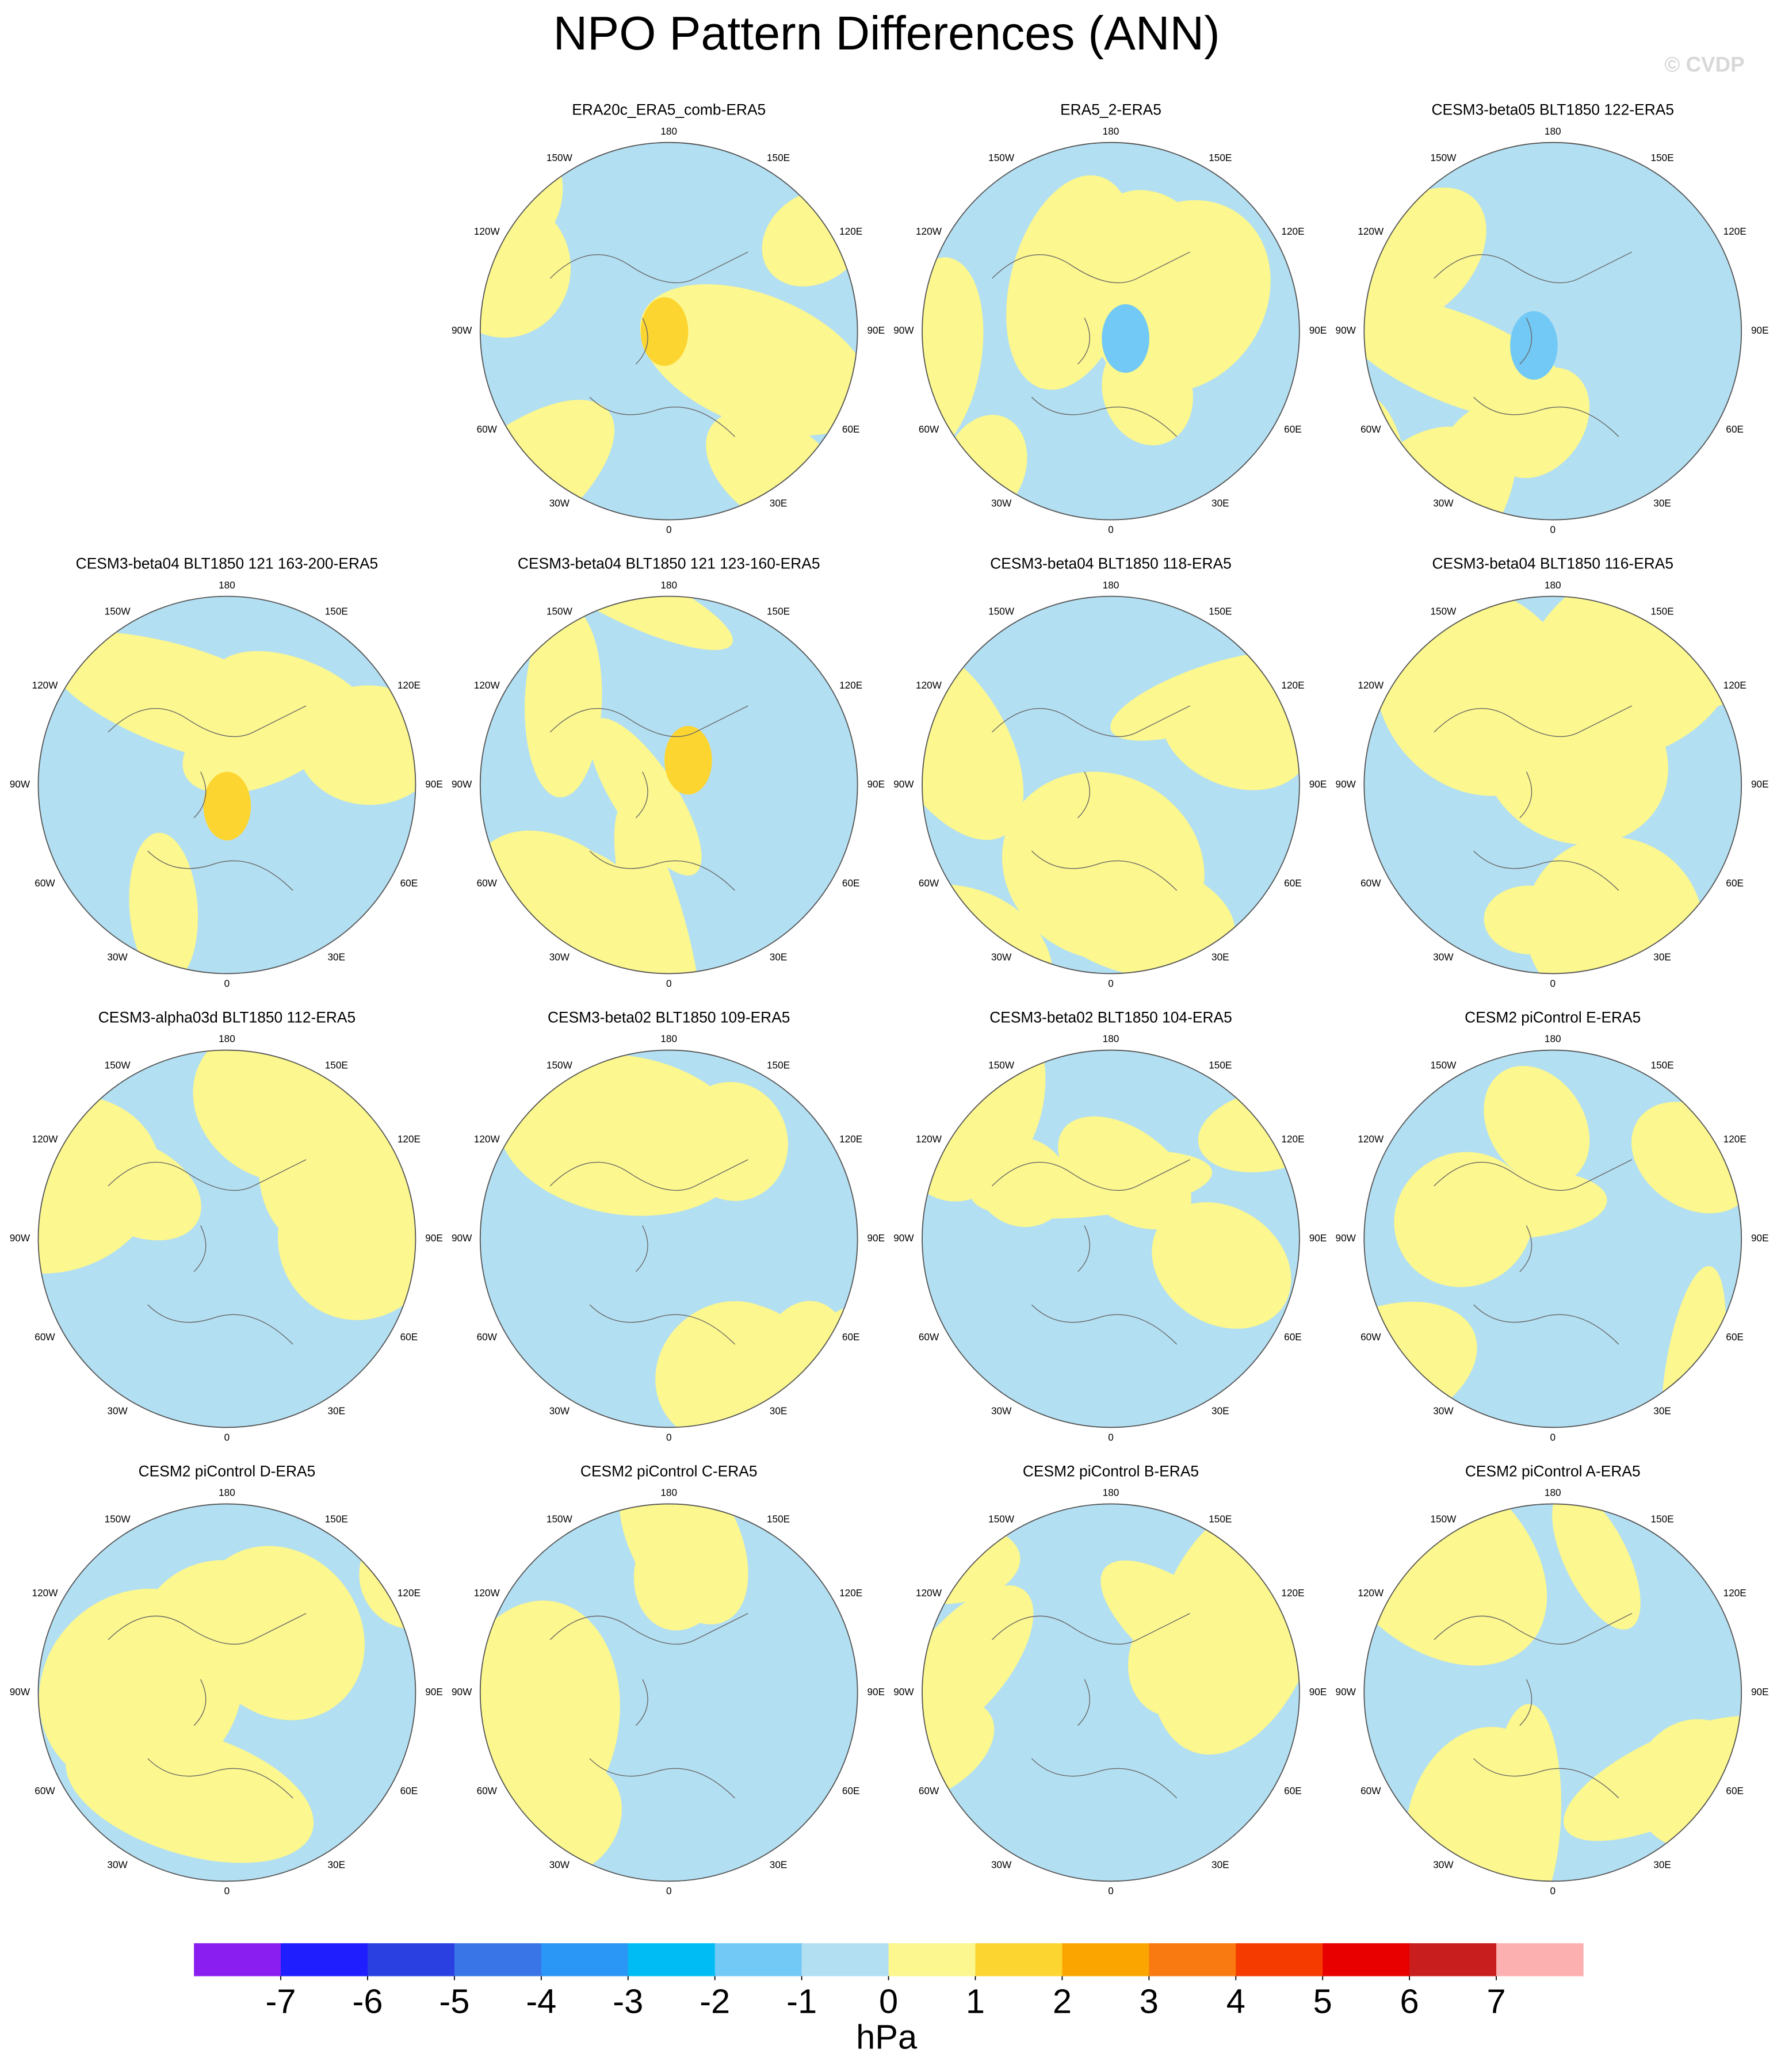  What do you see at coordinates (1110, 110) in the screenshot?
I see `panel-title: ERA5_2-ERA5` at bounding box center [1110, 110].